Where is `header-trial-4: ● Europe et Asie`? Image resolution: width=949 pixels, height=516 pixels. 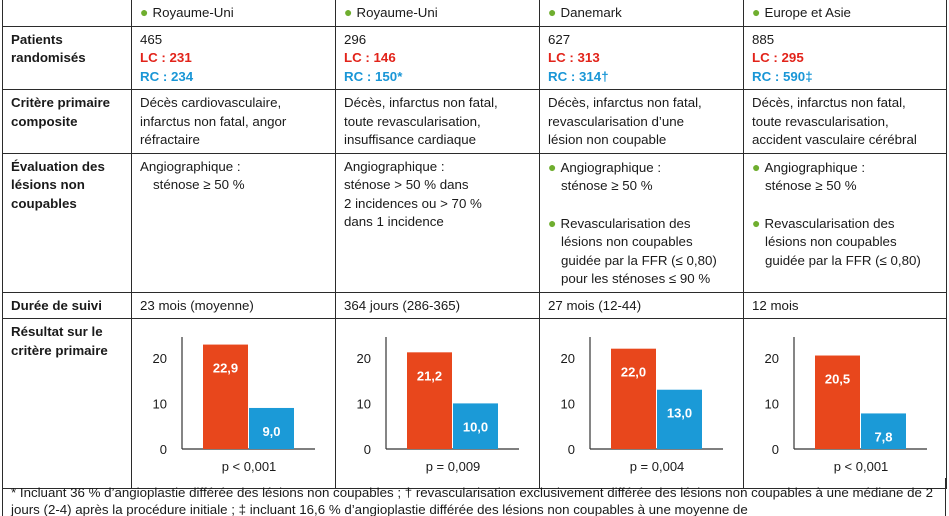
header-trial-4: ● Europe et Asie is located at coordinates (845, 13).